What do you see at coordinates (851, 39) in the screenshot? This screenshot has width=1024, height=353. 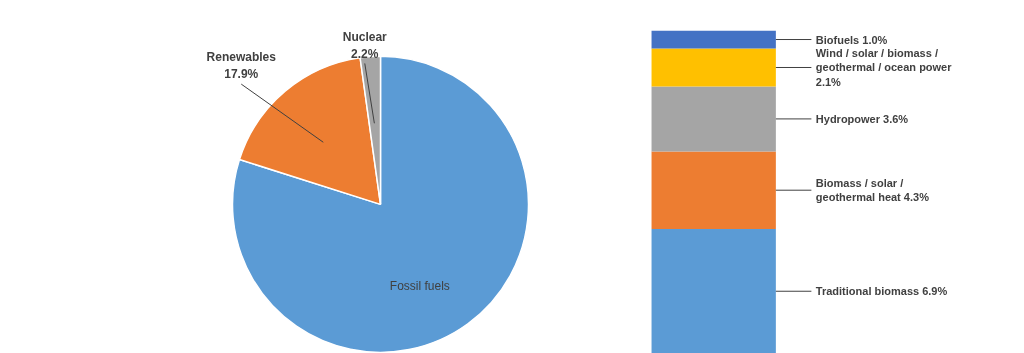 I see `text: Biofuels 1.0%` at bounding box center [851, 39].